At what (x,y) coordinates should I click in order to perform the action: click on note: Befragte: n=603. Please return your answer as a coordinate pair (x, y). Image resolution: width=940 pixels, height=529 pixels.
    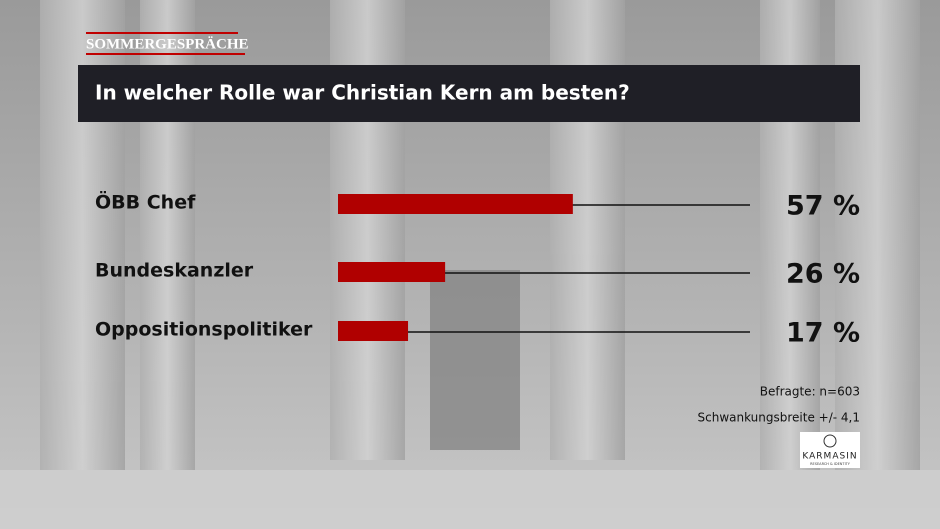
    Looking at the image, I should click on (810, 392).